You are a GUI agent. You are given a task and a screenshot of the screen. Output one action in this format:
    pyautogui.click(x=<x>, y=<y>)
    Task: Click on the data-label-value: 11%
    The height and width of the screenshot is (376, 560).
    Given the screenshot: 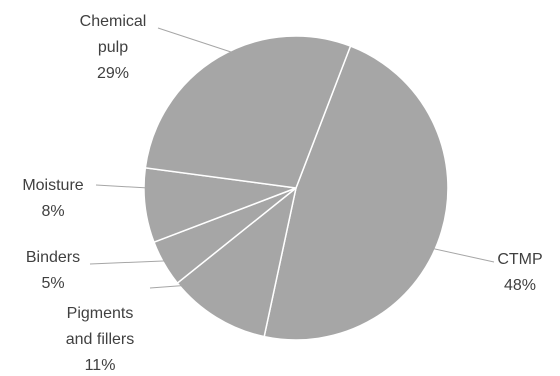 What is the action you would take?
    pyautogui.click(x=100, y=365)
    